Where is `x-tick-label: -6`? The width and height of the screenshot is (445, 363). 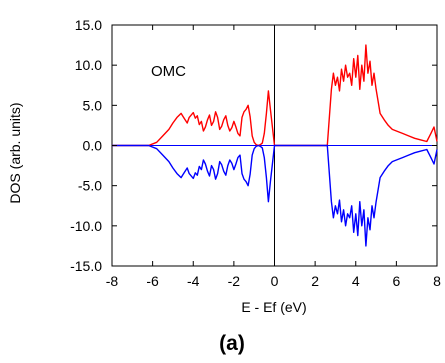 x-tick-label: -6 is located at coordinates (152, 281).